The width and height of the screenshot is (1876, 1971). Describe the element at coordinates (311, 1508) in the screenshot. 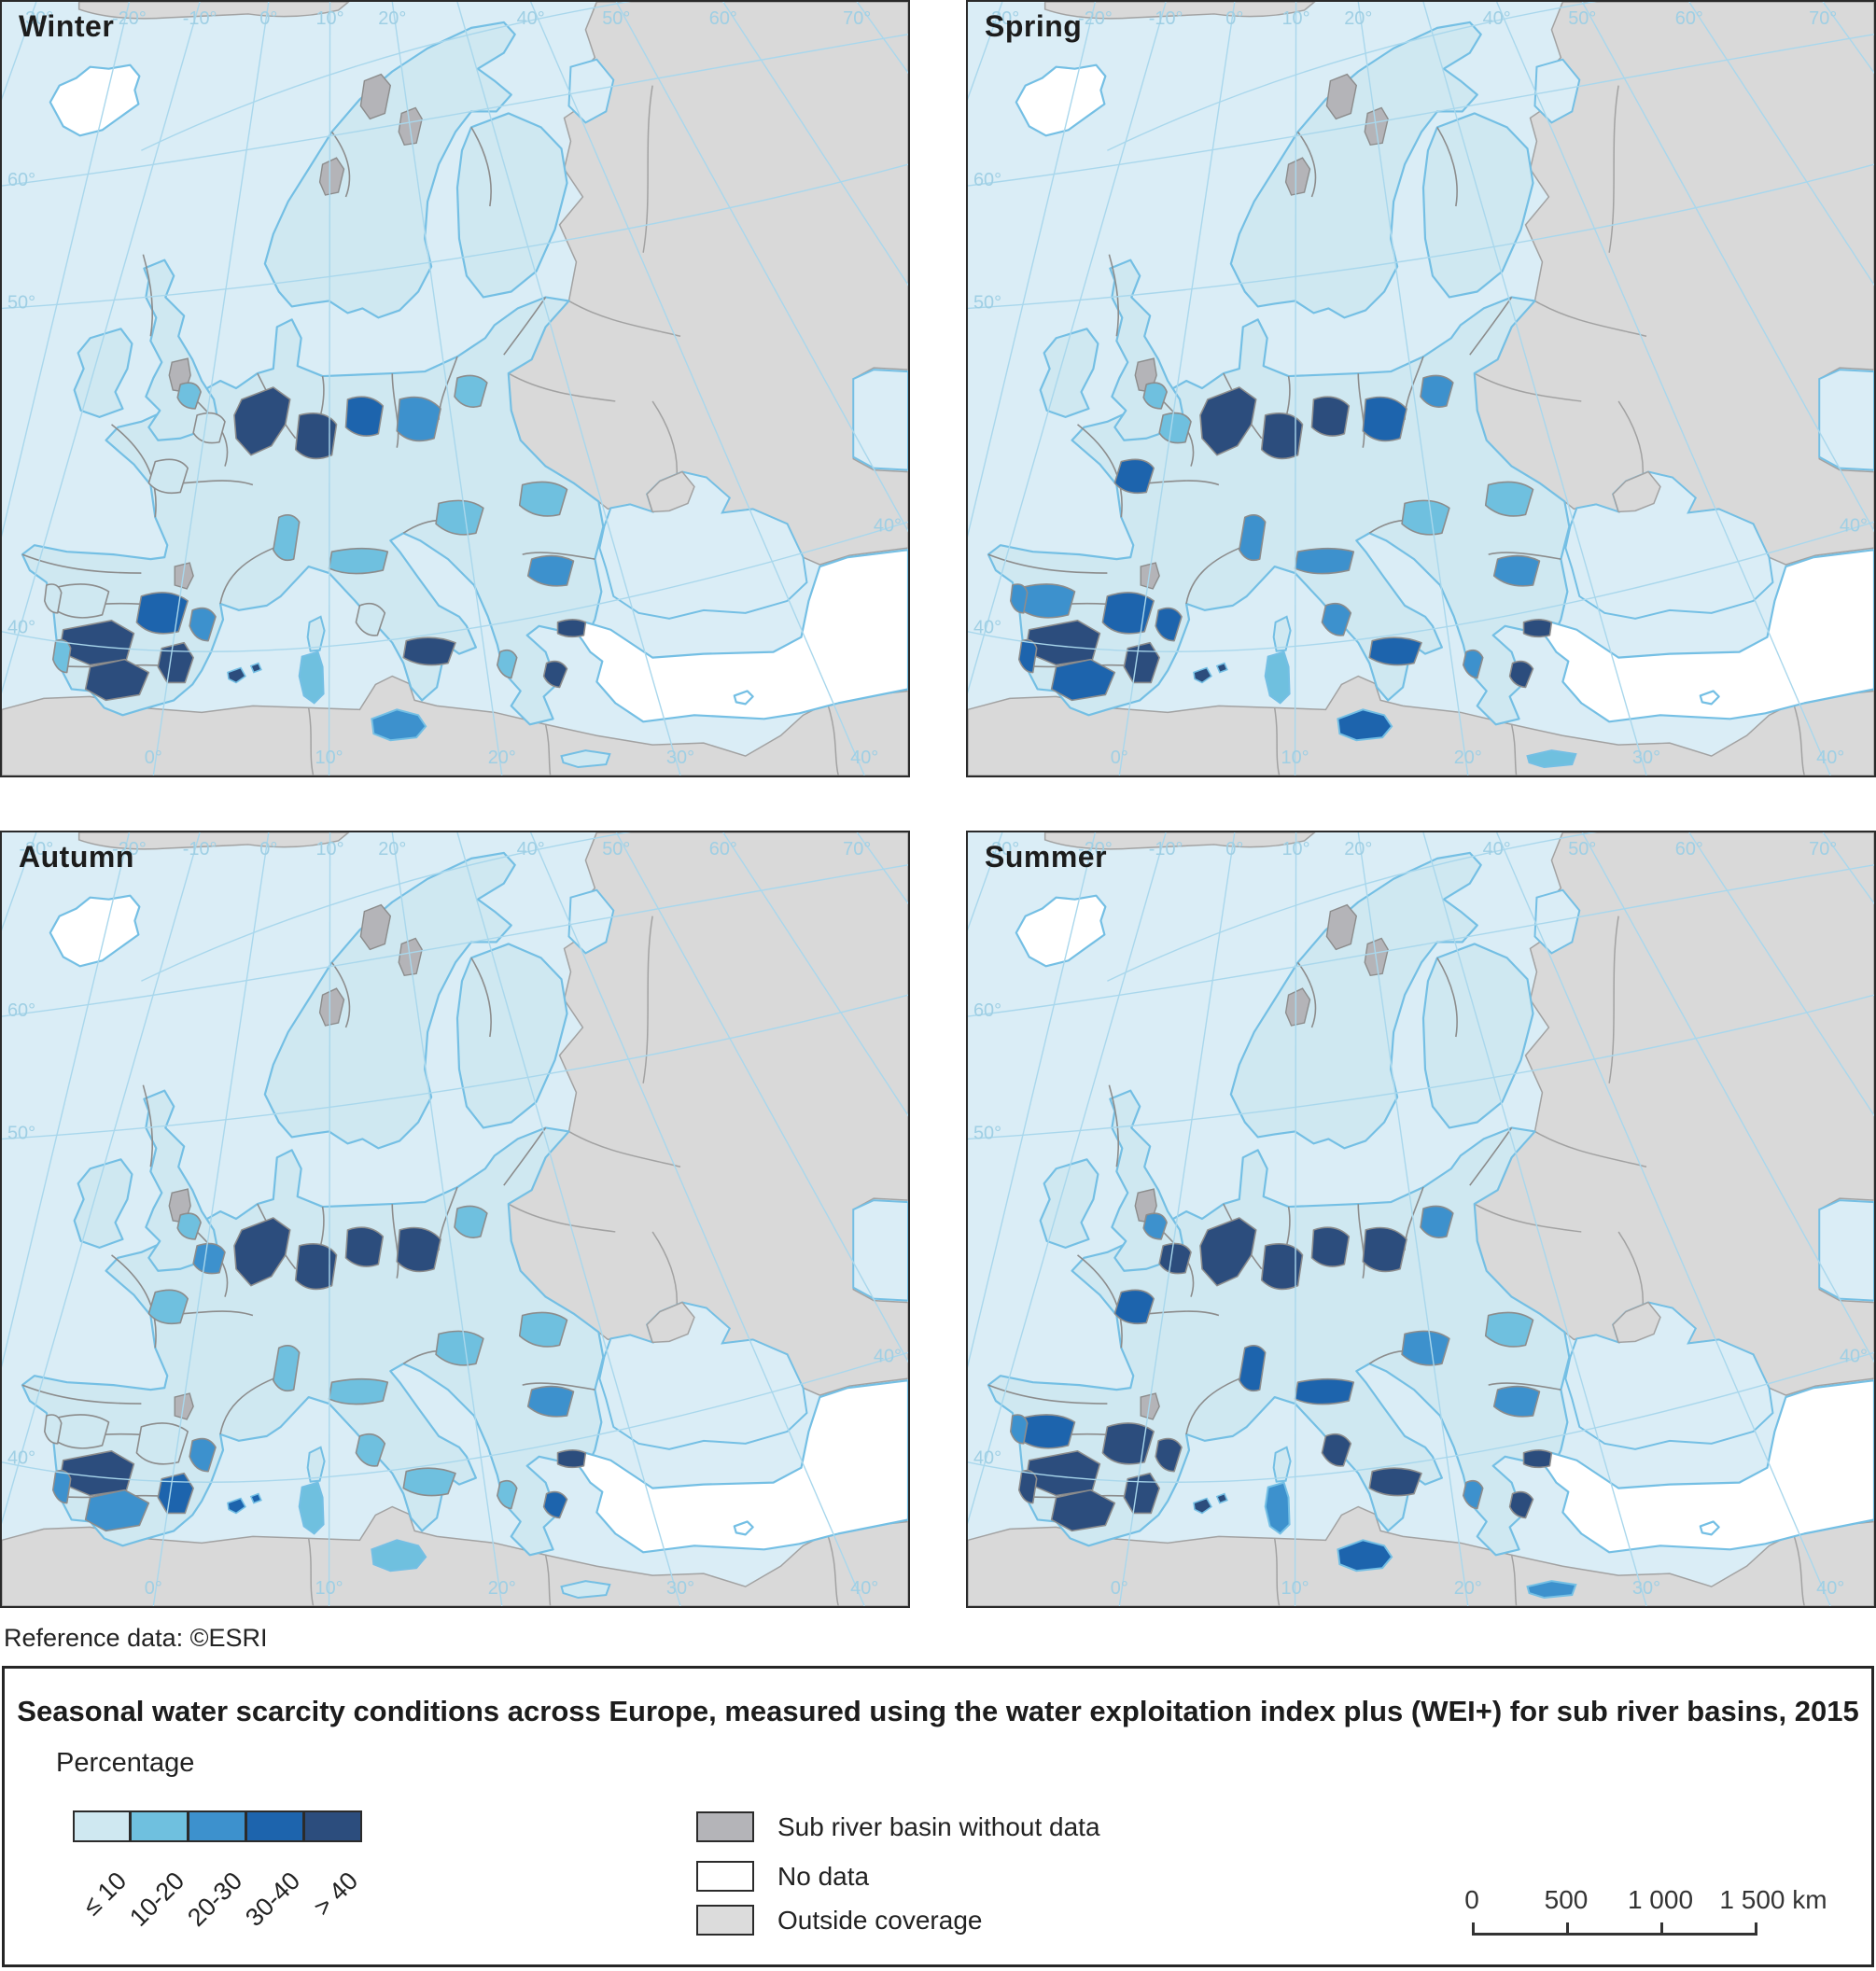

I see `island-sardinia` at that location.